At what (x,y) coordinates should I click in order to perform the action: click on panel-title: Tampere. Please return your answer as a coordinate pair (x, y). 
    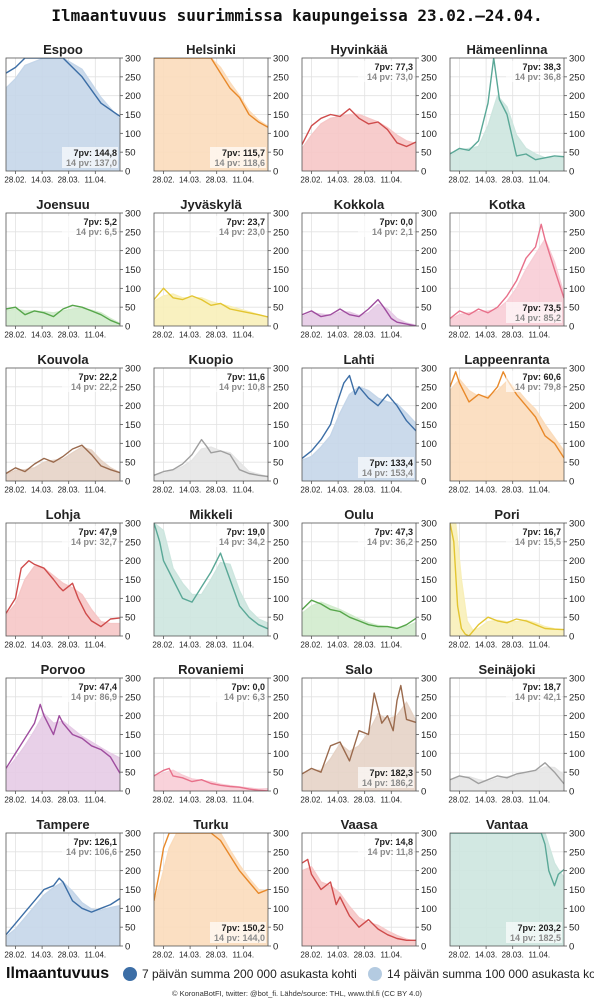
    Looking at the image, I should click on (62, 824).